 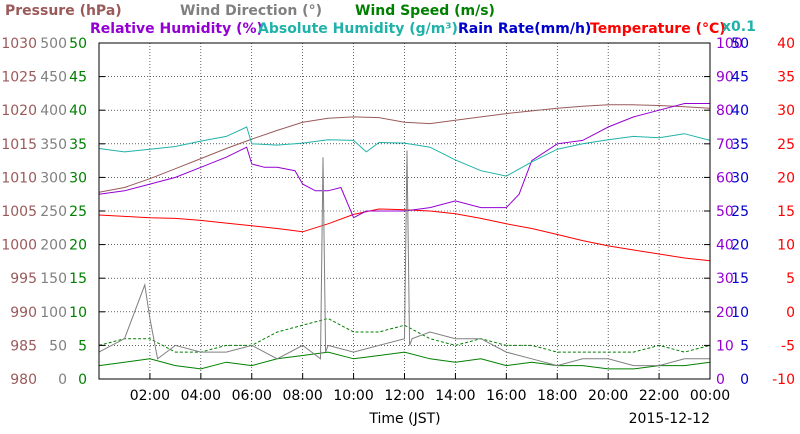 What do you see at coordinates (659, 396) in the screenshot?
I see `x-tick-label: 22:00` at bounding box center [659, 396].